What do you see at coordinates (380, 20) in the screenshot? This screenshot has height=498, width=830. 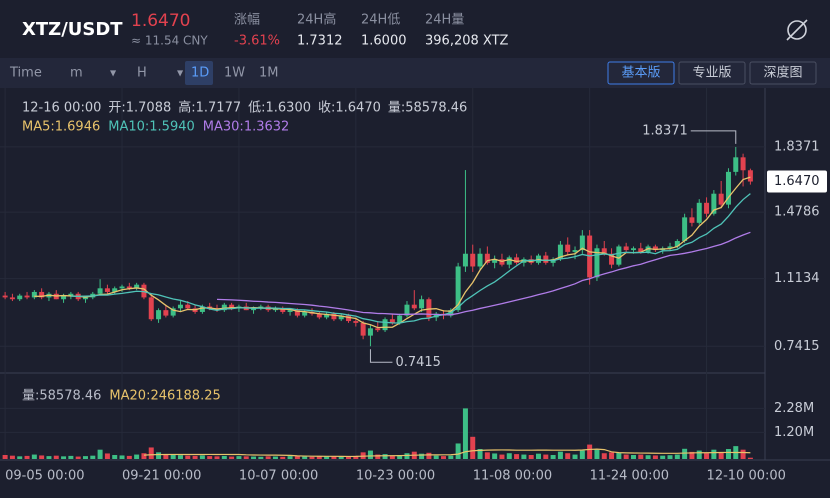 I see `stat-label: 24H低` at bounding box center [380, 20].